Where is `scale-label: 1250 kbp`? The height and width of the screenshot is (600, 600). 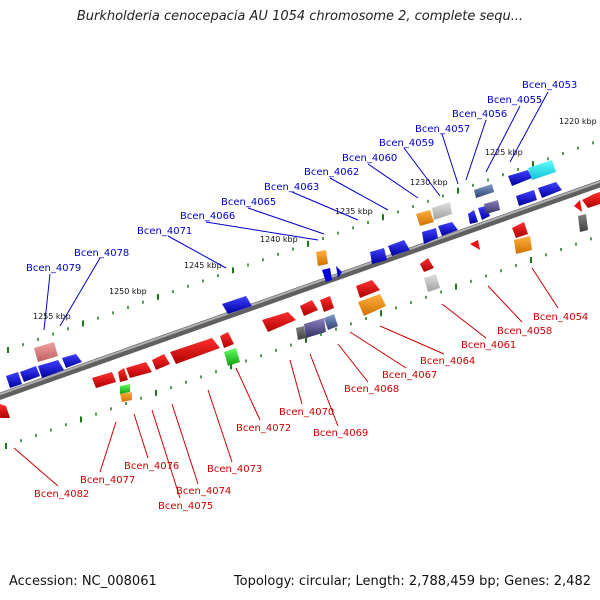
scale-label: 1250 kbp is located at coordinates (128, 291).